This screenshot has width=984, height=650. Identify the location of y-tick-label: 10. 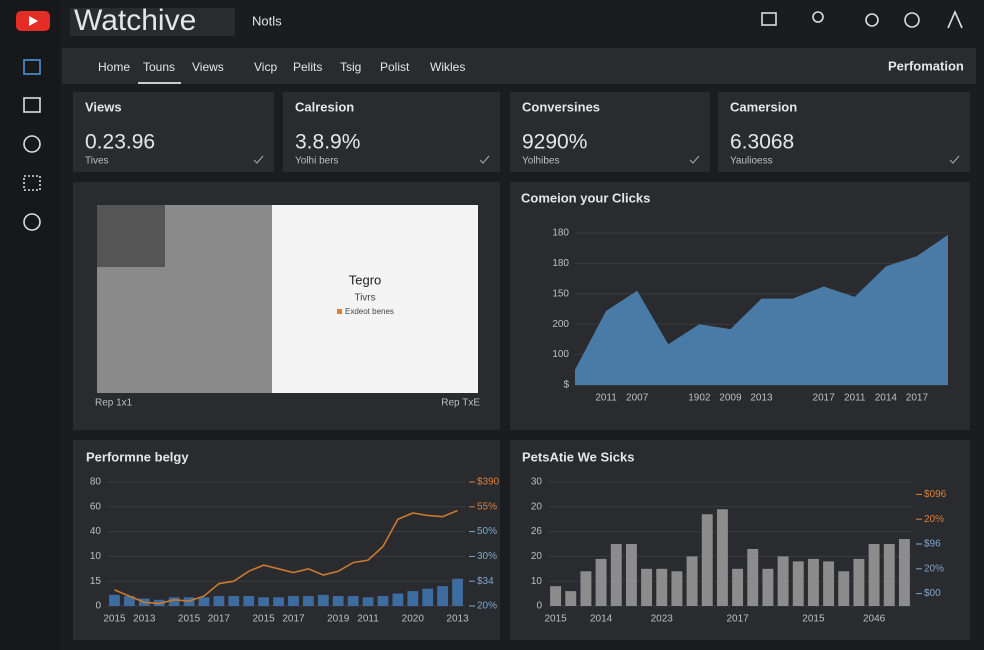
(537, 581).